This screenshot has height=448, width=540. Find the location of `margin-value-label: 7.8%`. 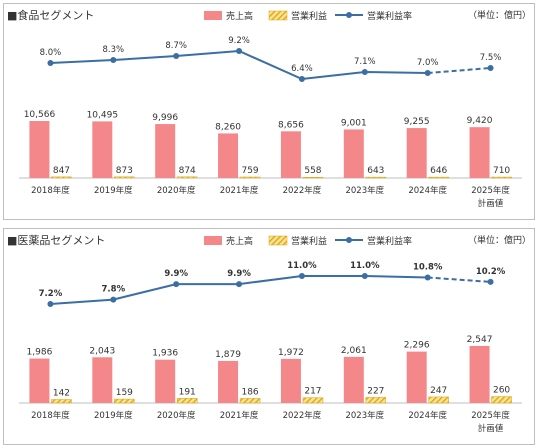

margin-value-label: 7.8% is located at coordinates (114, 290).